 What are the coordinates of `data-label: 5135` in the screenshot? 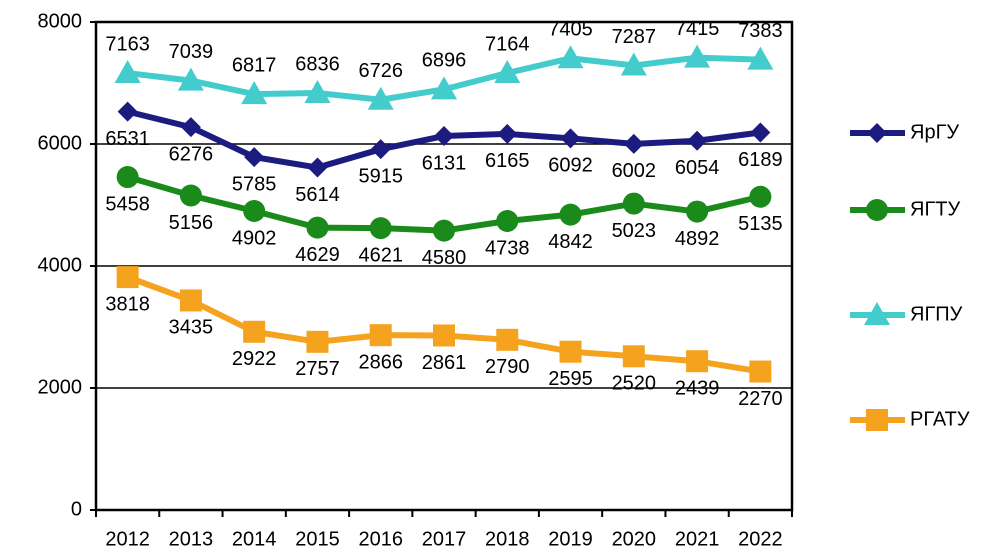 It's located at (760, 224).